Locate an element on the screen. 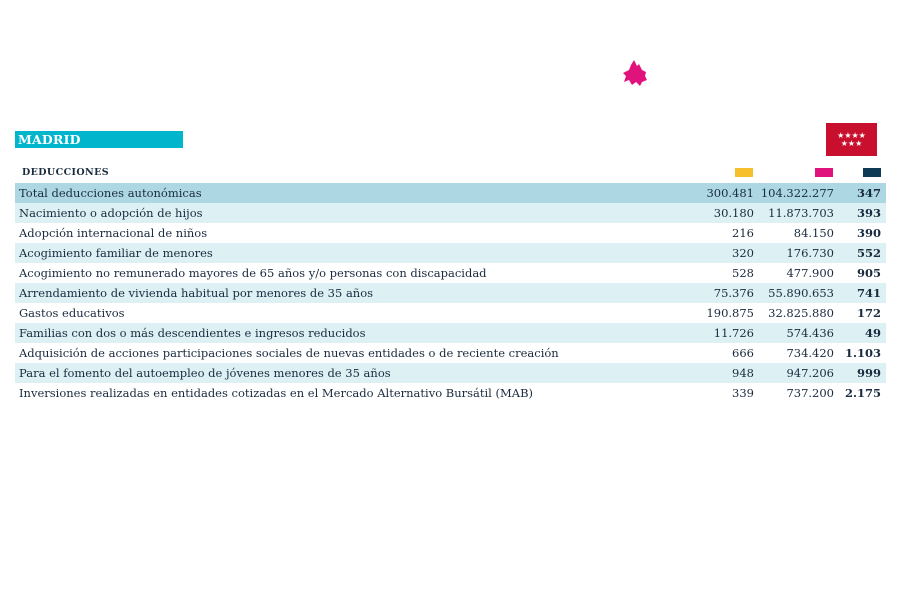  value-col-2: 55.890.653 is located at coordinates (801, 293).